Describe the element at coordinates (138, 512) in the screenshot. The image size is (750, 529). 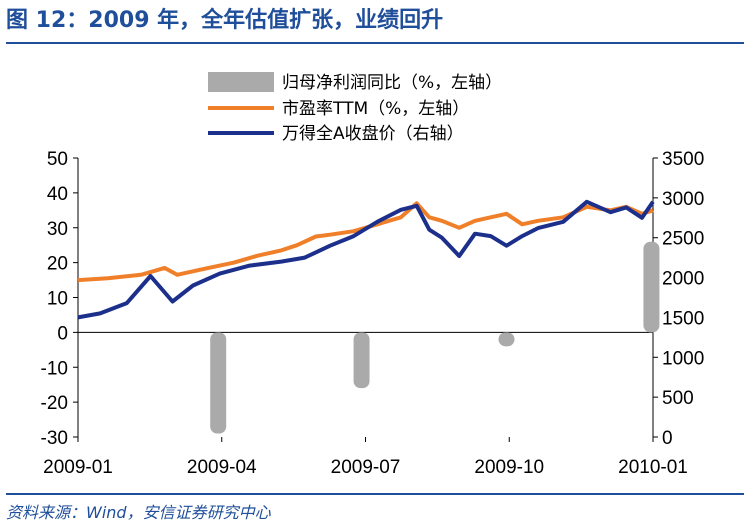
I see `source-note: 资料来源：Wind，安信证券研究中心` at that location.